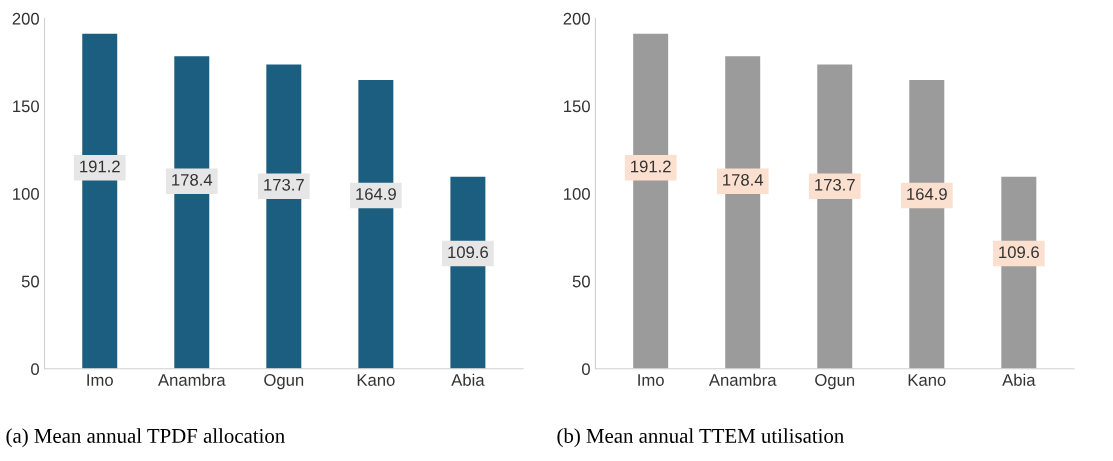 The width and height of the screenshot is (1113, 461). Describe the element at coordinates (700, 438) in the screenshot. I see `text: (b) Mean annual TTEM utilisation` at that location.